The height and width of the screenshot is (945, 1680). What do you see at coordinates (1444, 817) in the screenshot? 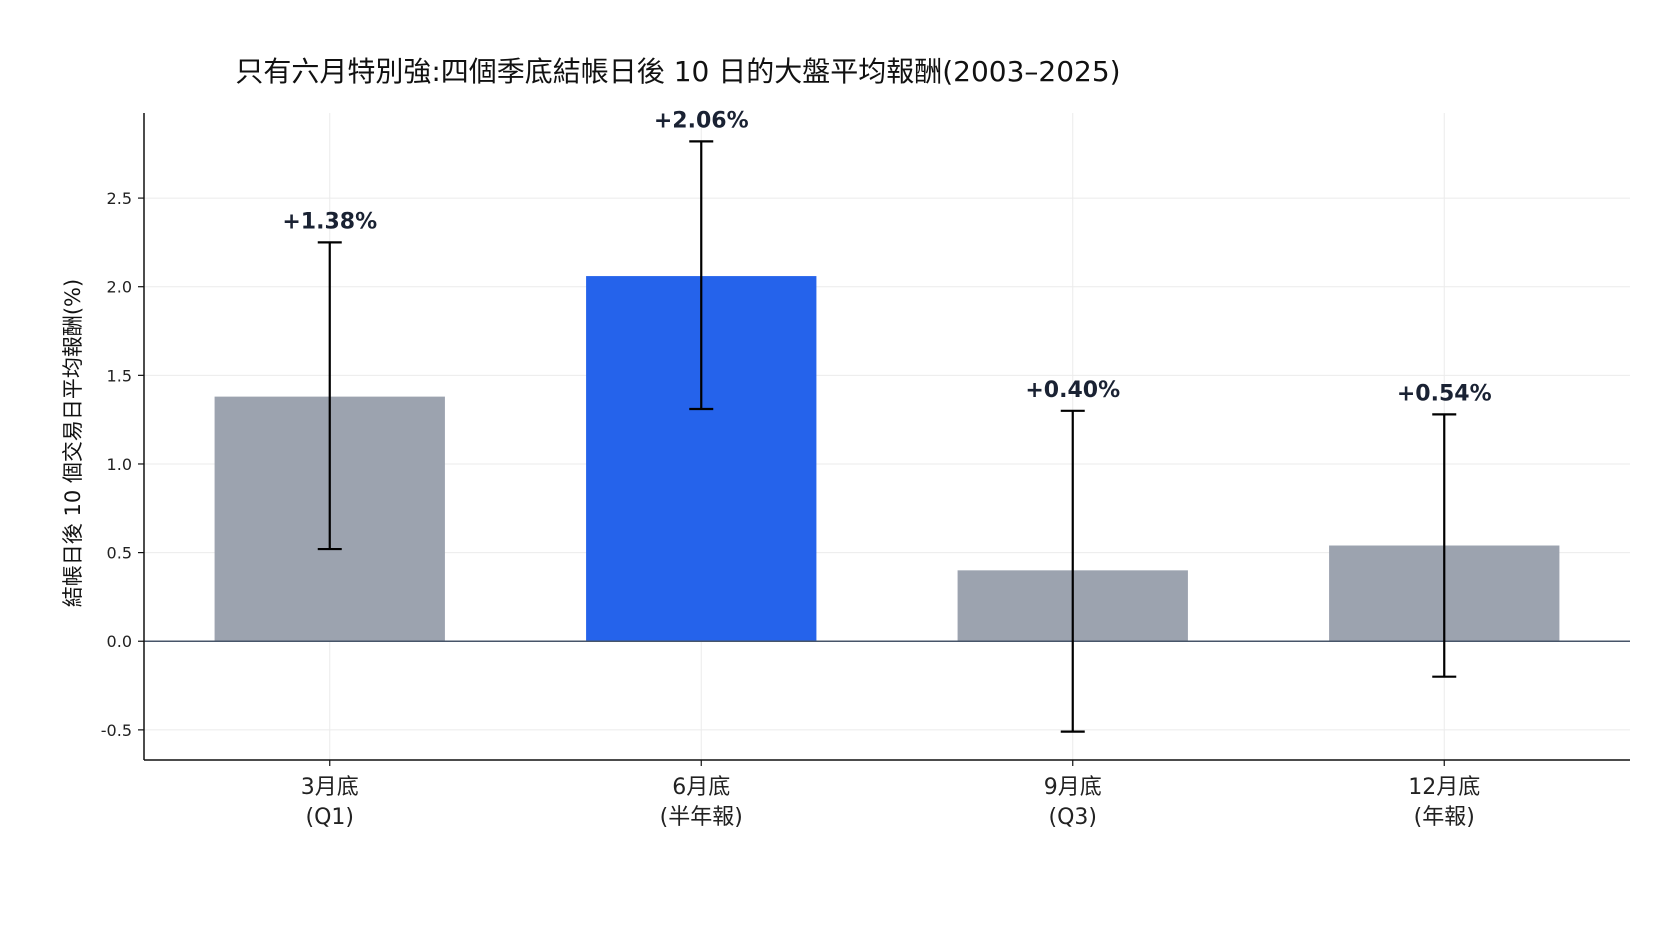
I see `x-tick-sublabel-3: (年報)` at bounding box center [1444, 817].